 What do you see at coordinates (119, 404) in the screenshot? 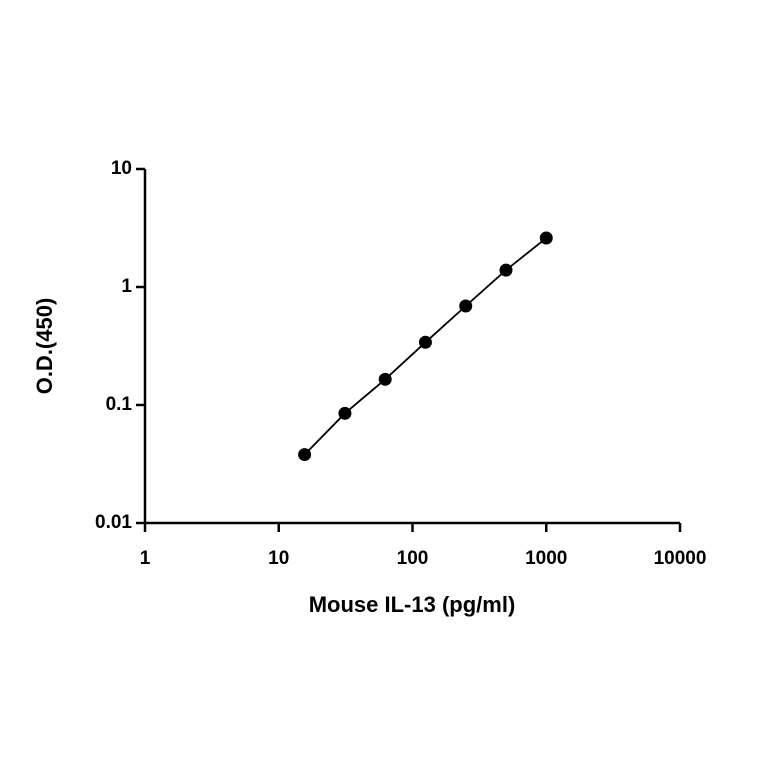
I see `y-tick-label: 0.1` at bounding box center [119, 404].